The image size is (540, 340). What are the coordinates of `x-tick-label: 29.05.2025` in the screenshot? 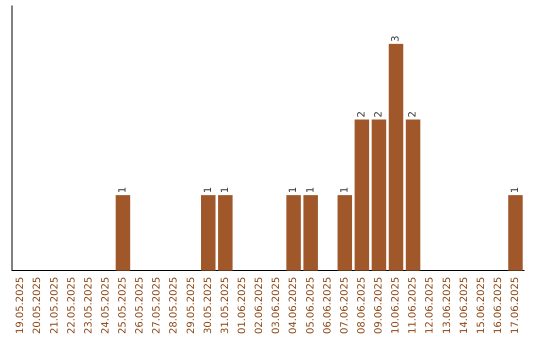 It's located at (191, 305).